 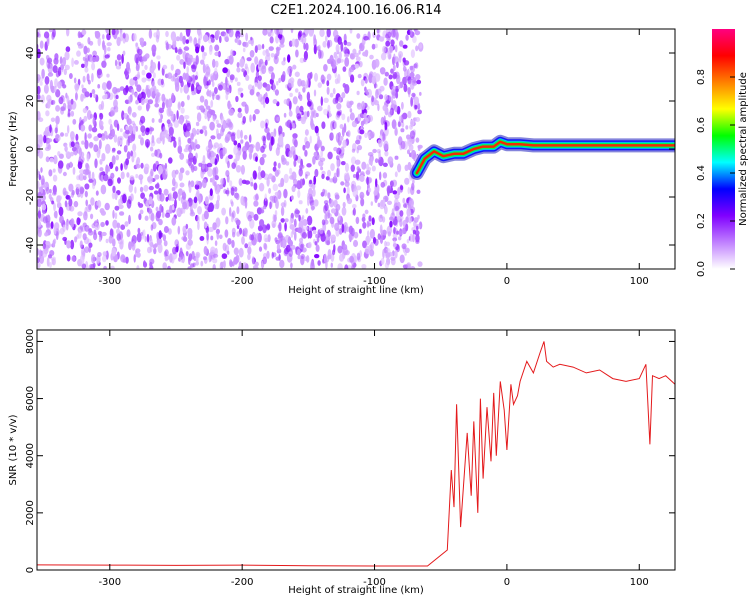 What do you see at coordinates (30, 398) in the screenshot?
I see `snr-y-tick-label: 6000` at bounding box center [30, 398].